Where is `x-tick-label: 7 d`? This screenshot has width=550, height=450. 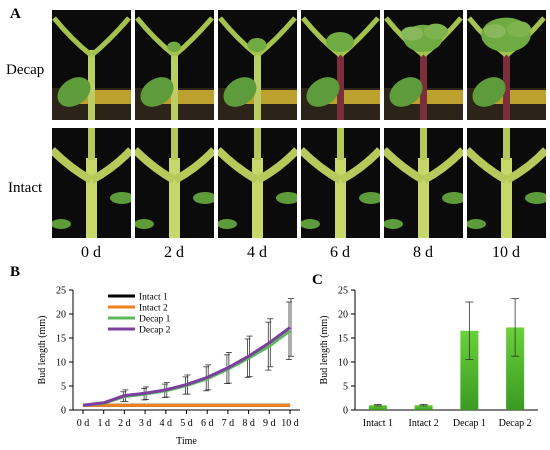
x-tick-label: 7 d is located at coordinates (228, 423).